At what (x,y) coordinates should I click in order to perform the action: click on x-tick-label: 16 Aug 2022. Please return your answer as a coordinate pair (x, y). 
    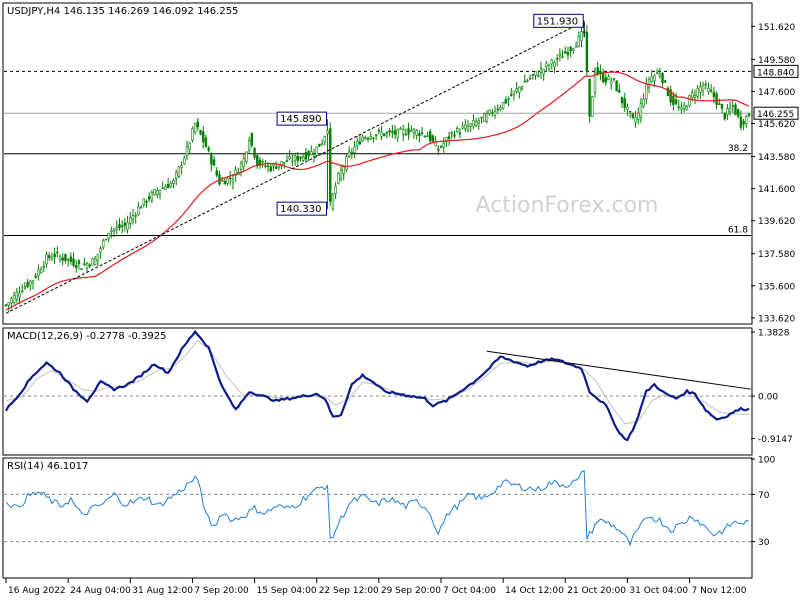
    Looking at the image, I should click on (37, 591).